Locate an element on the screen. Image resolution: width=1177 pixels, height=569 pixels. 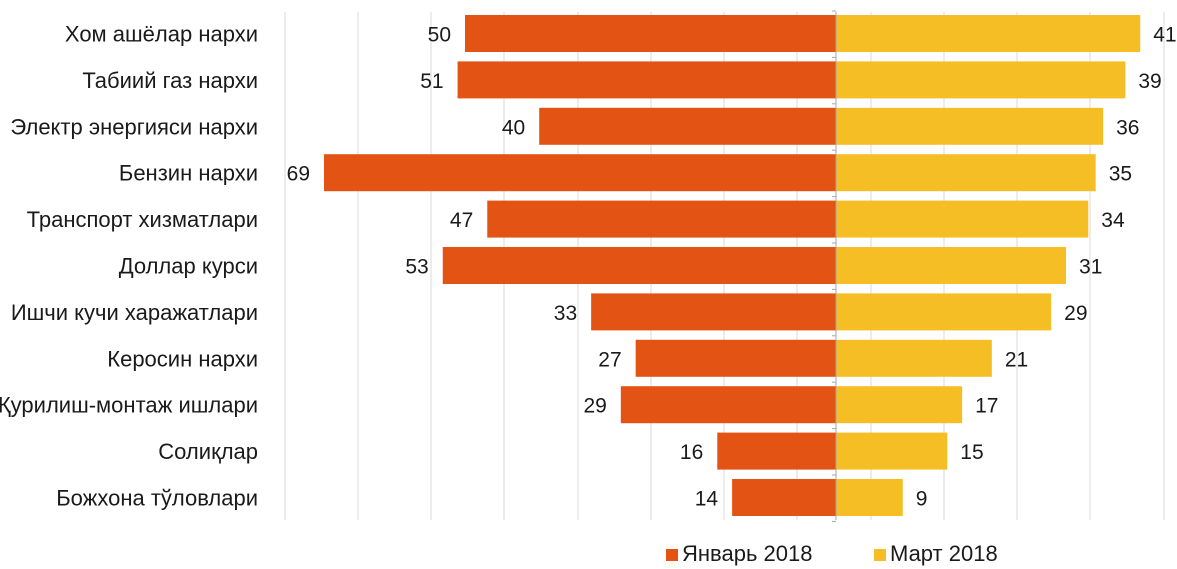
data-label-january: 29 is located at coordinates (594, 406).